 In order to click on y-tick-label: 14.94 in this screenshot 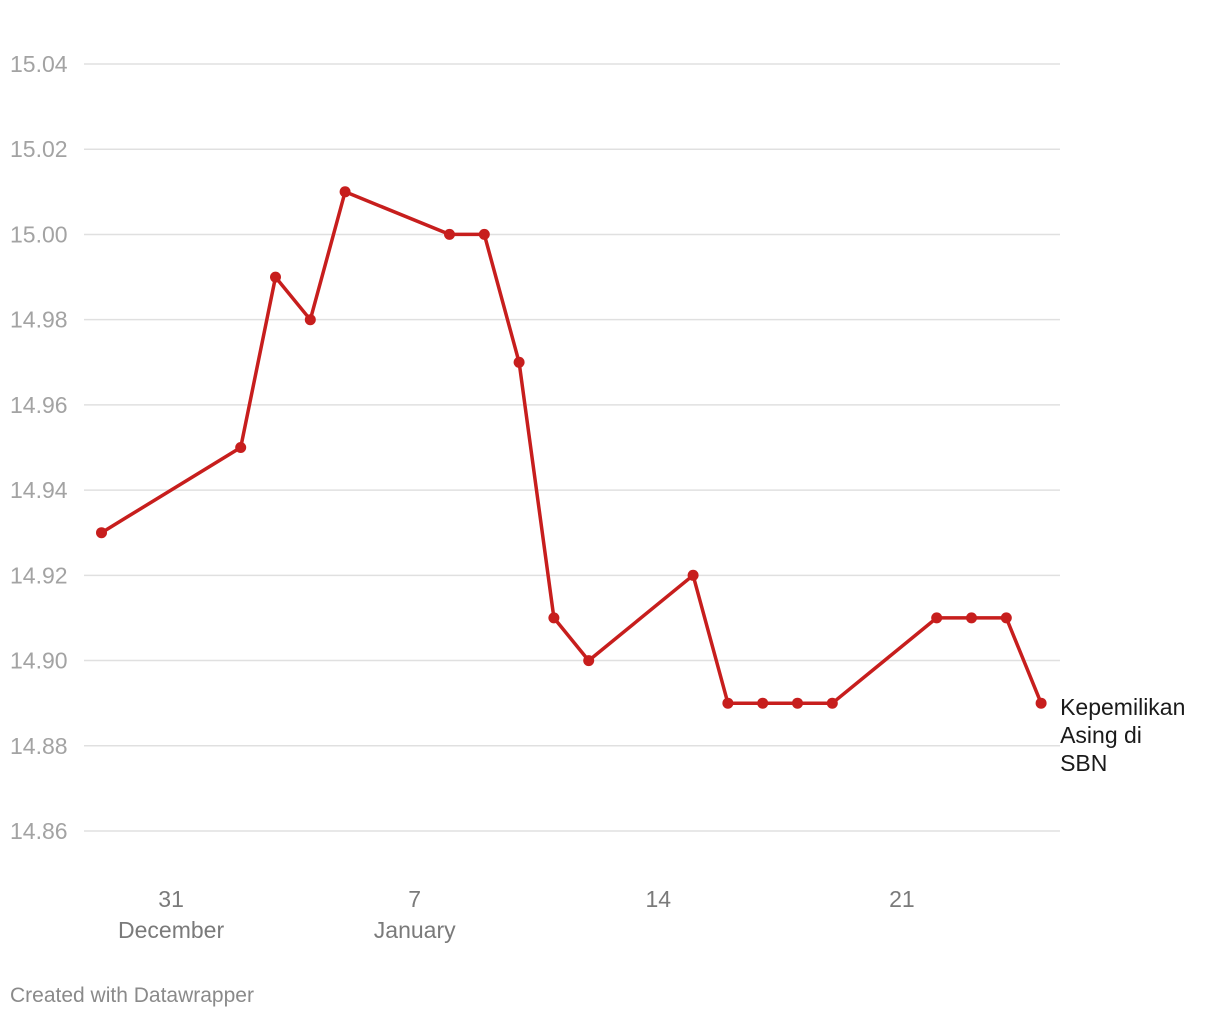, I will do `click(39, 490)`.